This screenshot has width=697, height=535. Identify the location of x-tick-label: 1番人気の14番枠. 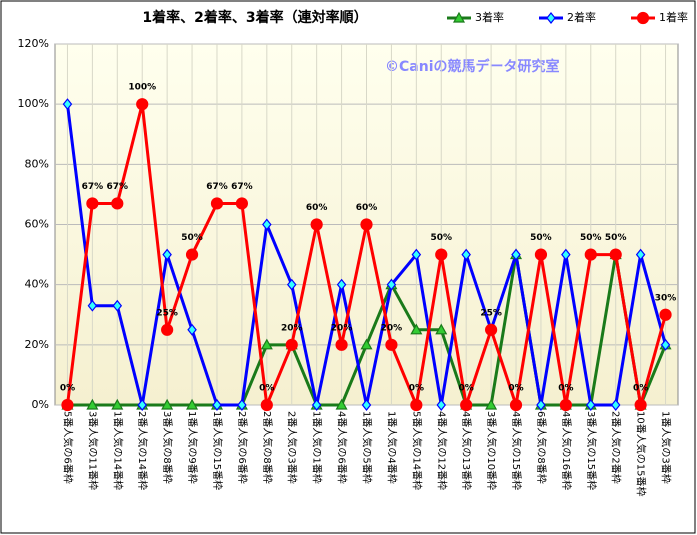
(117, 450).